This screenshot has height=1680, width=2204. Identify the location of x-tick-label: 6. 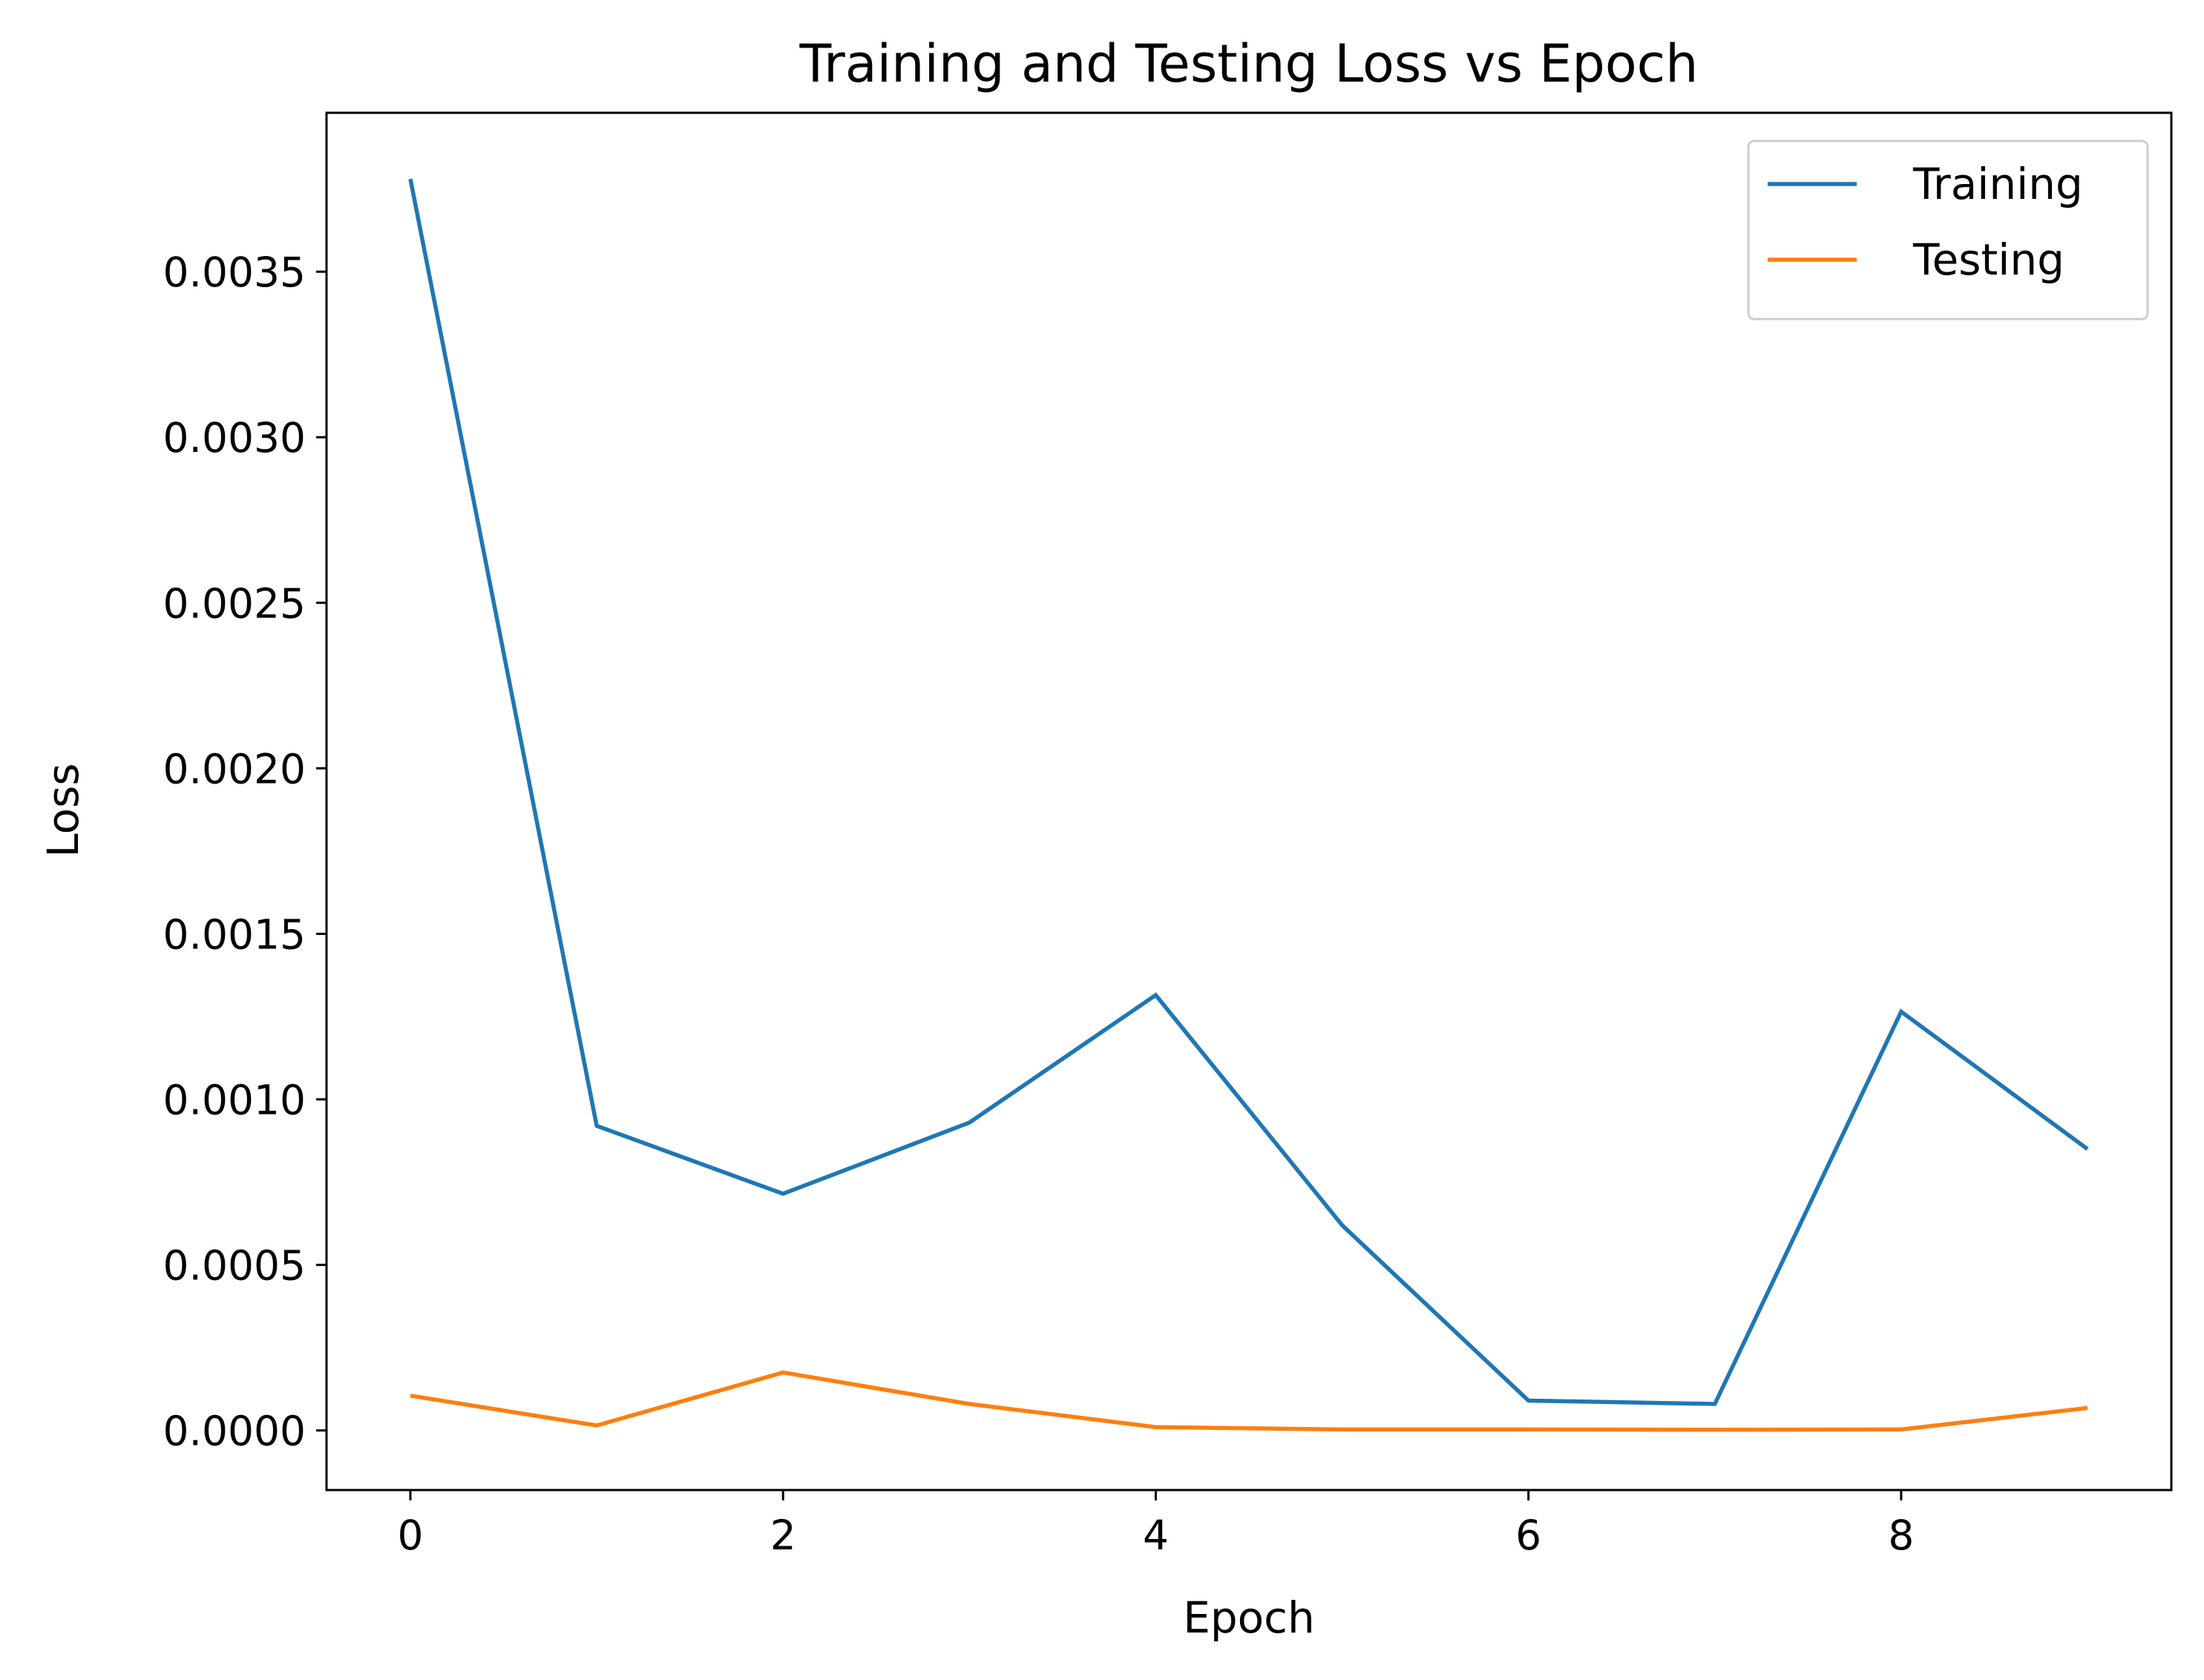
(1528, 1536).